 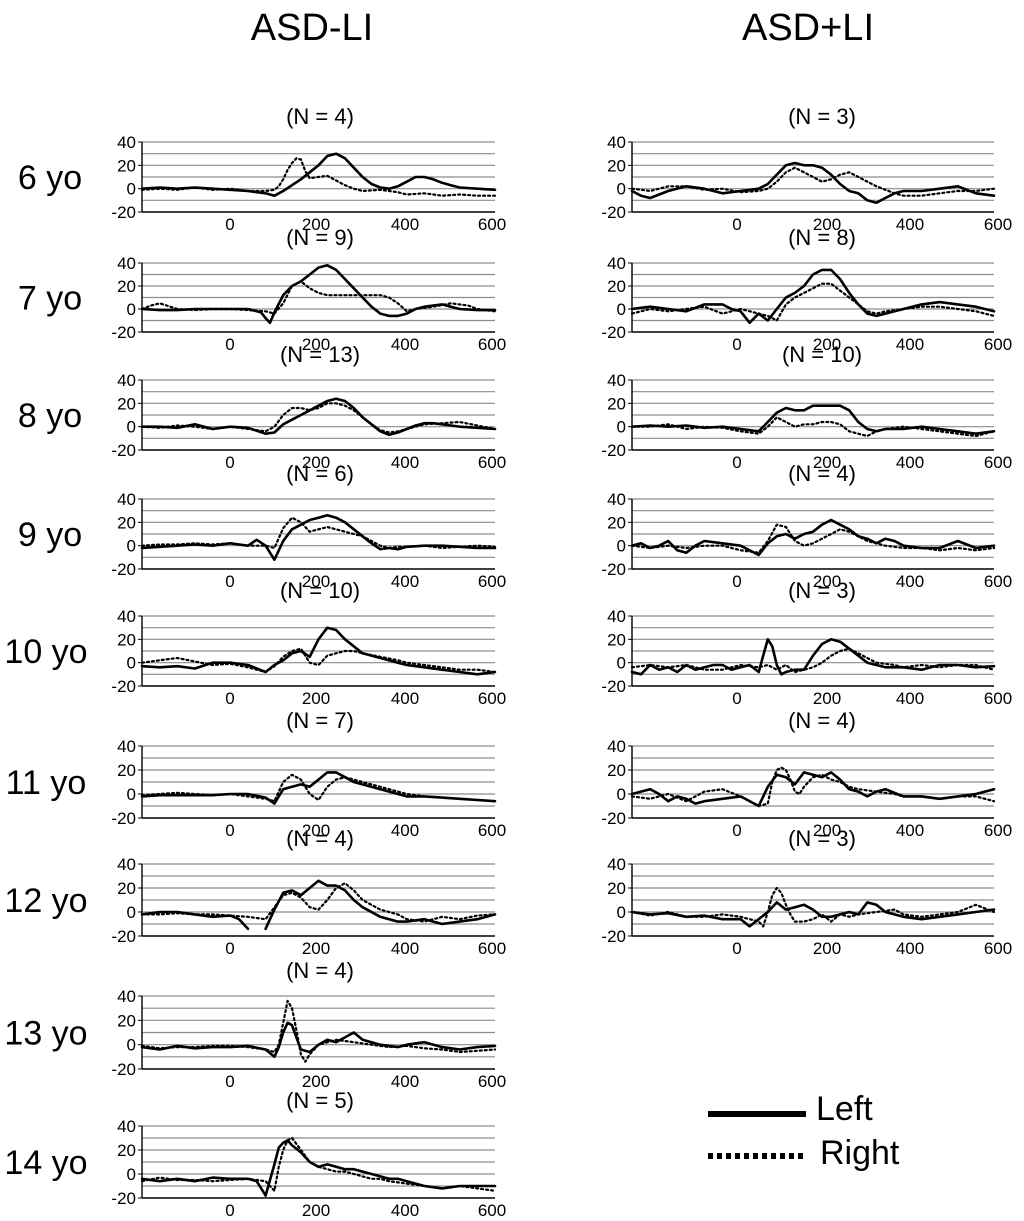 I want to click on n-label: (N = 13), so click(x=320, y=354).